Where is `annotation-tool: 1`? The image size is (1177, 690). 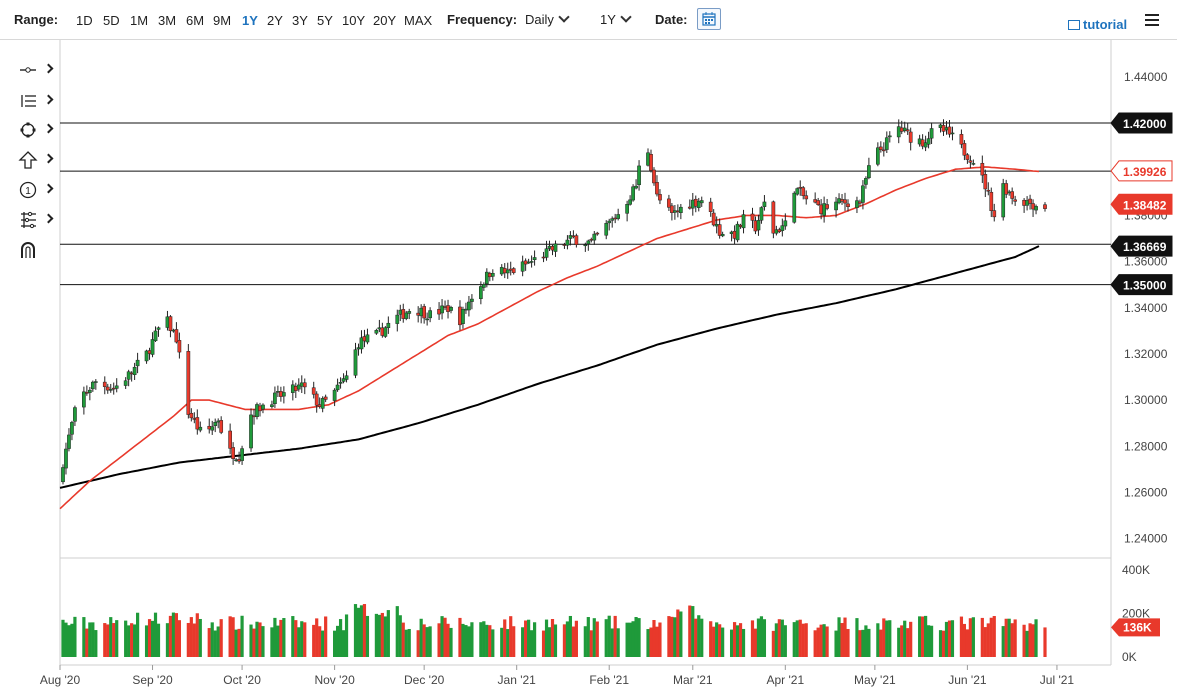
annotation-tool: 1 is located at coordinates (36, 190).